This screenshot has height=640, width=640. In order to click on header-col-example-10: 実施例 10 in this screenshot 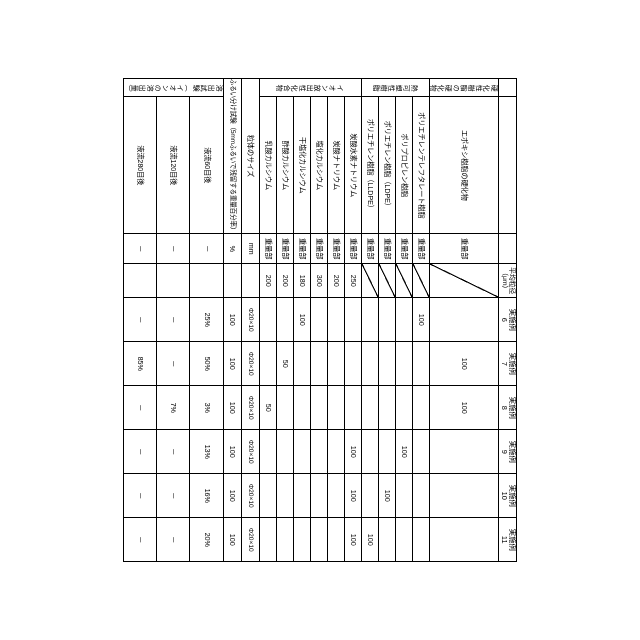, I will do `click(507, 495)`.